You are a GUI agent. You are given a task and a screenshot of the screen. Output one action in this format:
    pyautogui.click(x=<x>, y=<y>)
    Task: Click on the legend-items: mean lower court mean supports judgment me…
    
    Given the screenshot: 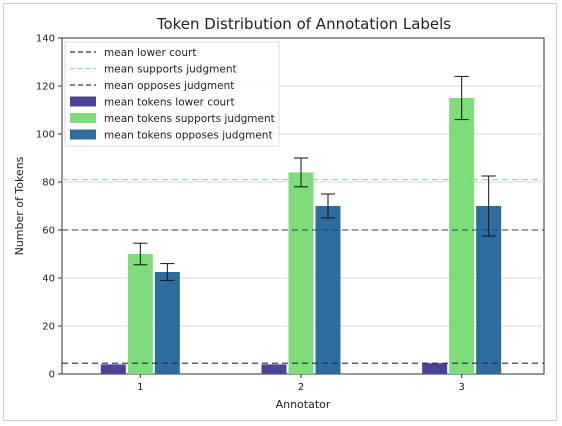 What is the action you would take?
    pyautogui.click(x=172, y=94)
    